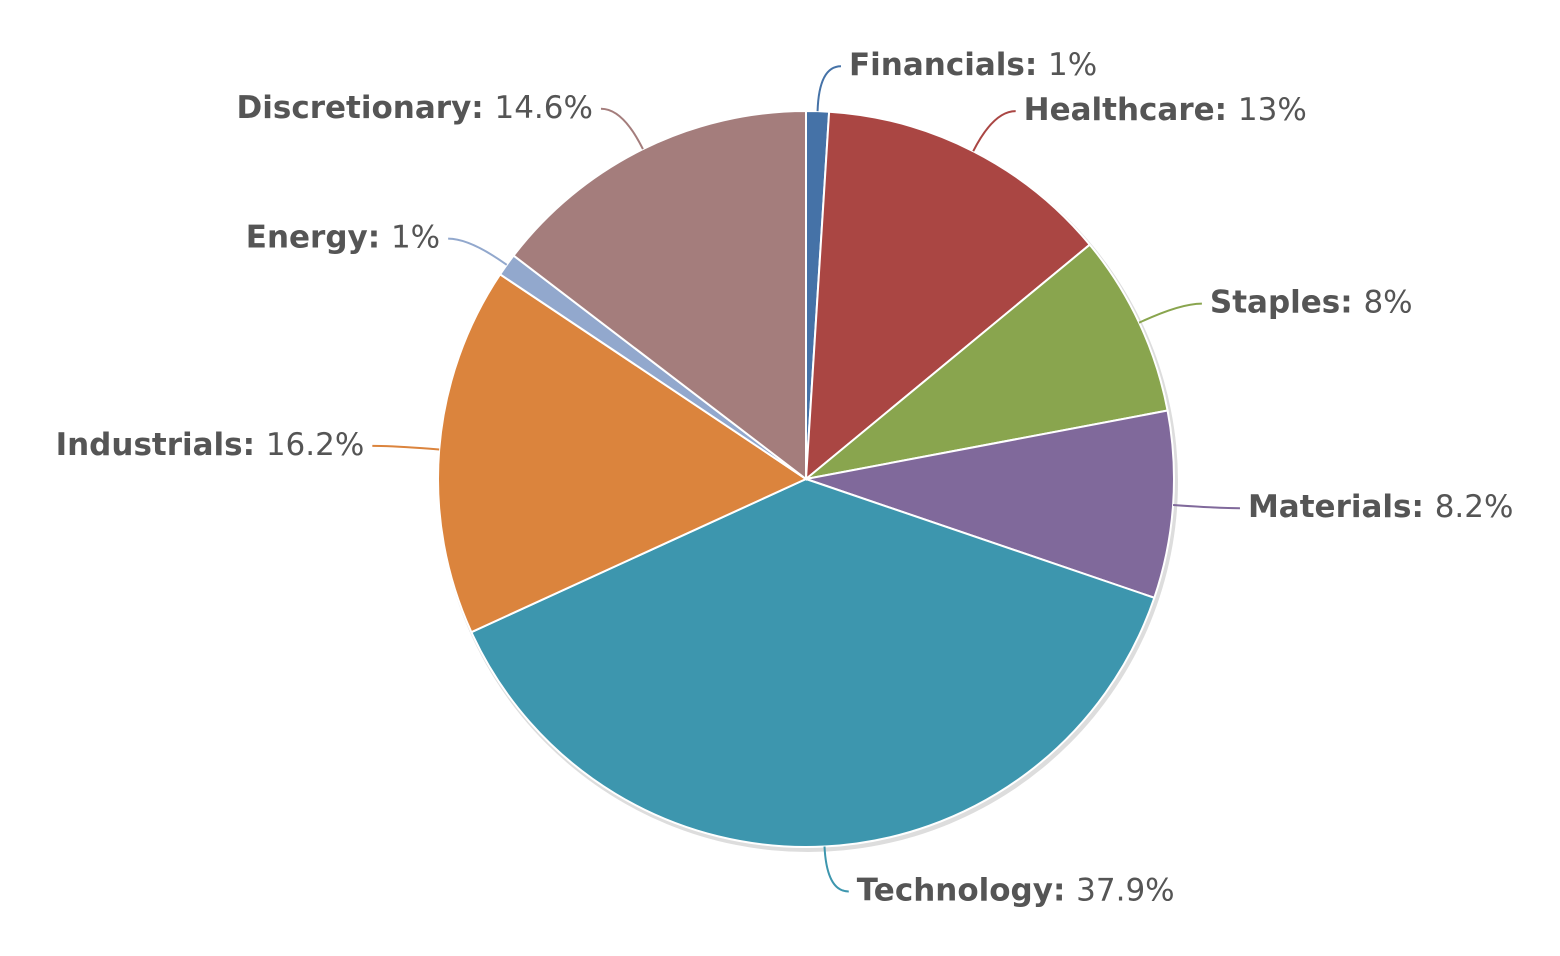  I want to click on data-label: Energy: 1%, so click(343, 237).